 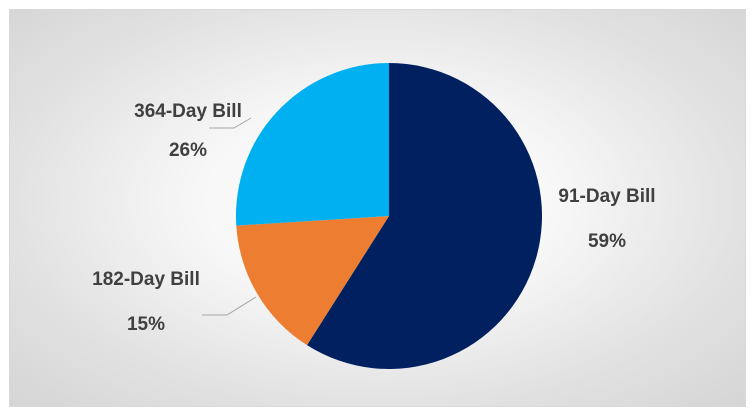 I want to click on data-label-value-364-day-bill: 26%, so click(x=188, y=150).